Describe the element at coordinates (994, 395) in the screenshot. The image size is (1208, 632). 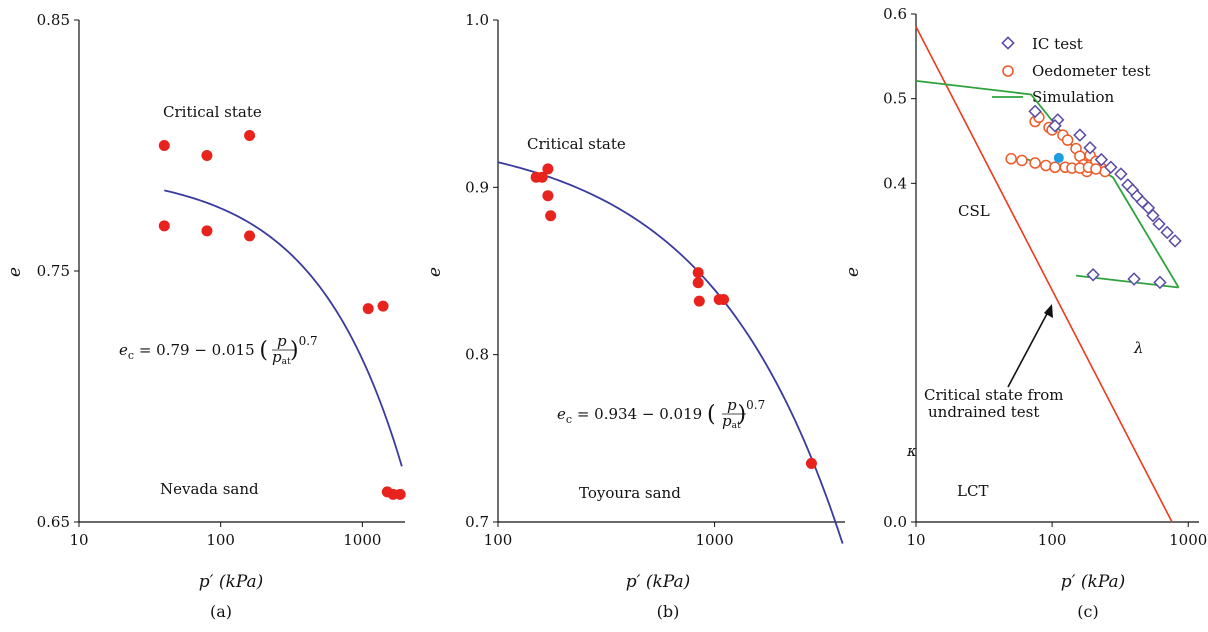
I see `critical-note-line1: Critical state from` at that location.